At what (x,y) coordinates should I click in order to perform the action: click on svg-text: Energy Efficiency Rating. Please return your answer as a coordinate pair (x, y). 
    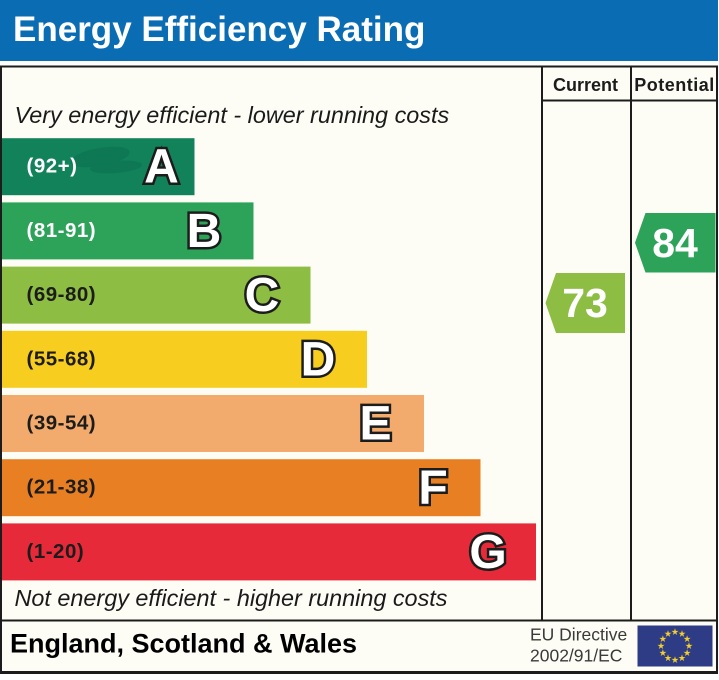
    Looking at the image, I should click on (219, 29).